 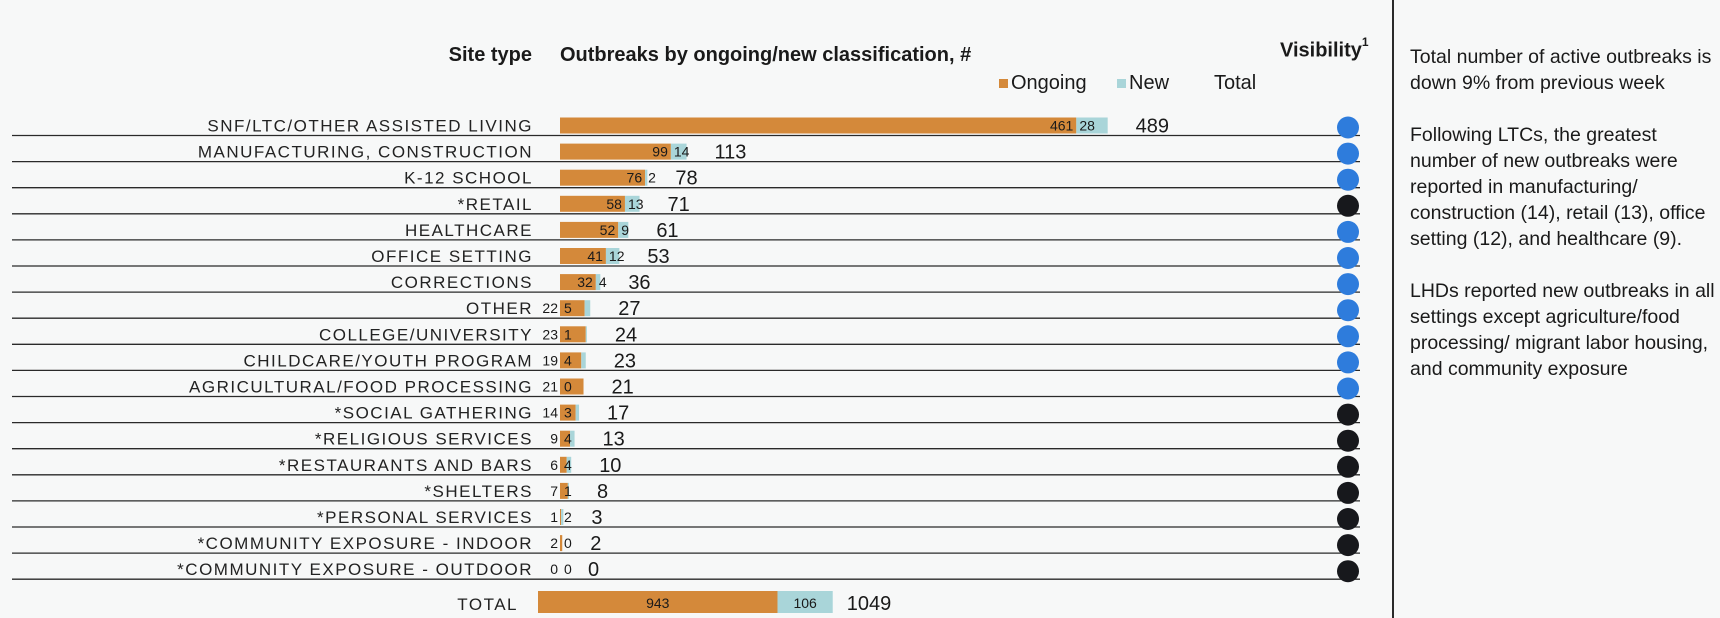 I want to click on legend-total-label: Total, so click(x=1235, y=83).